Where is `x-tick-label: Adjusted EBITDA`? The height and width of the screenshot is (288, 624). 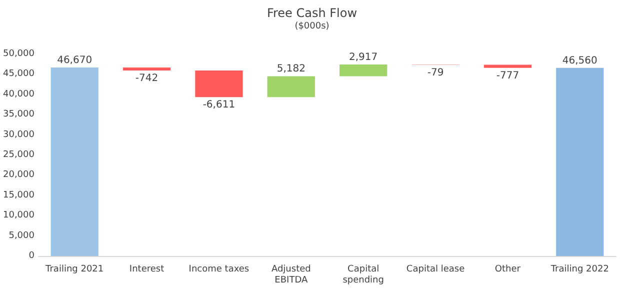
x-tick-label: Adjusted EBITDA is located at coordinates (291, 275).